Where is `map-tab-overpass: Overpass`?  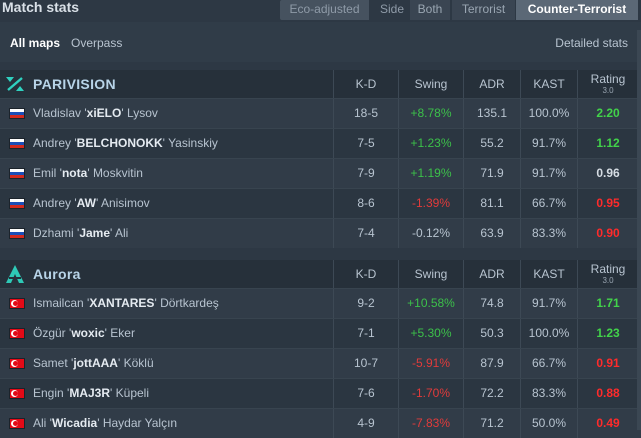
map-tab-overpass: Overpass is located at coordinates (97, 43).